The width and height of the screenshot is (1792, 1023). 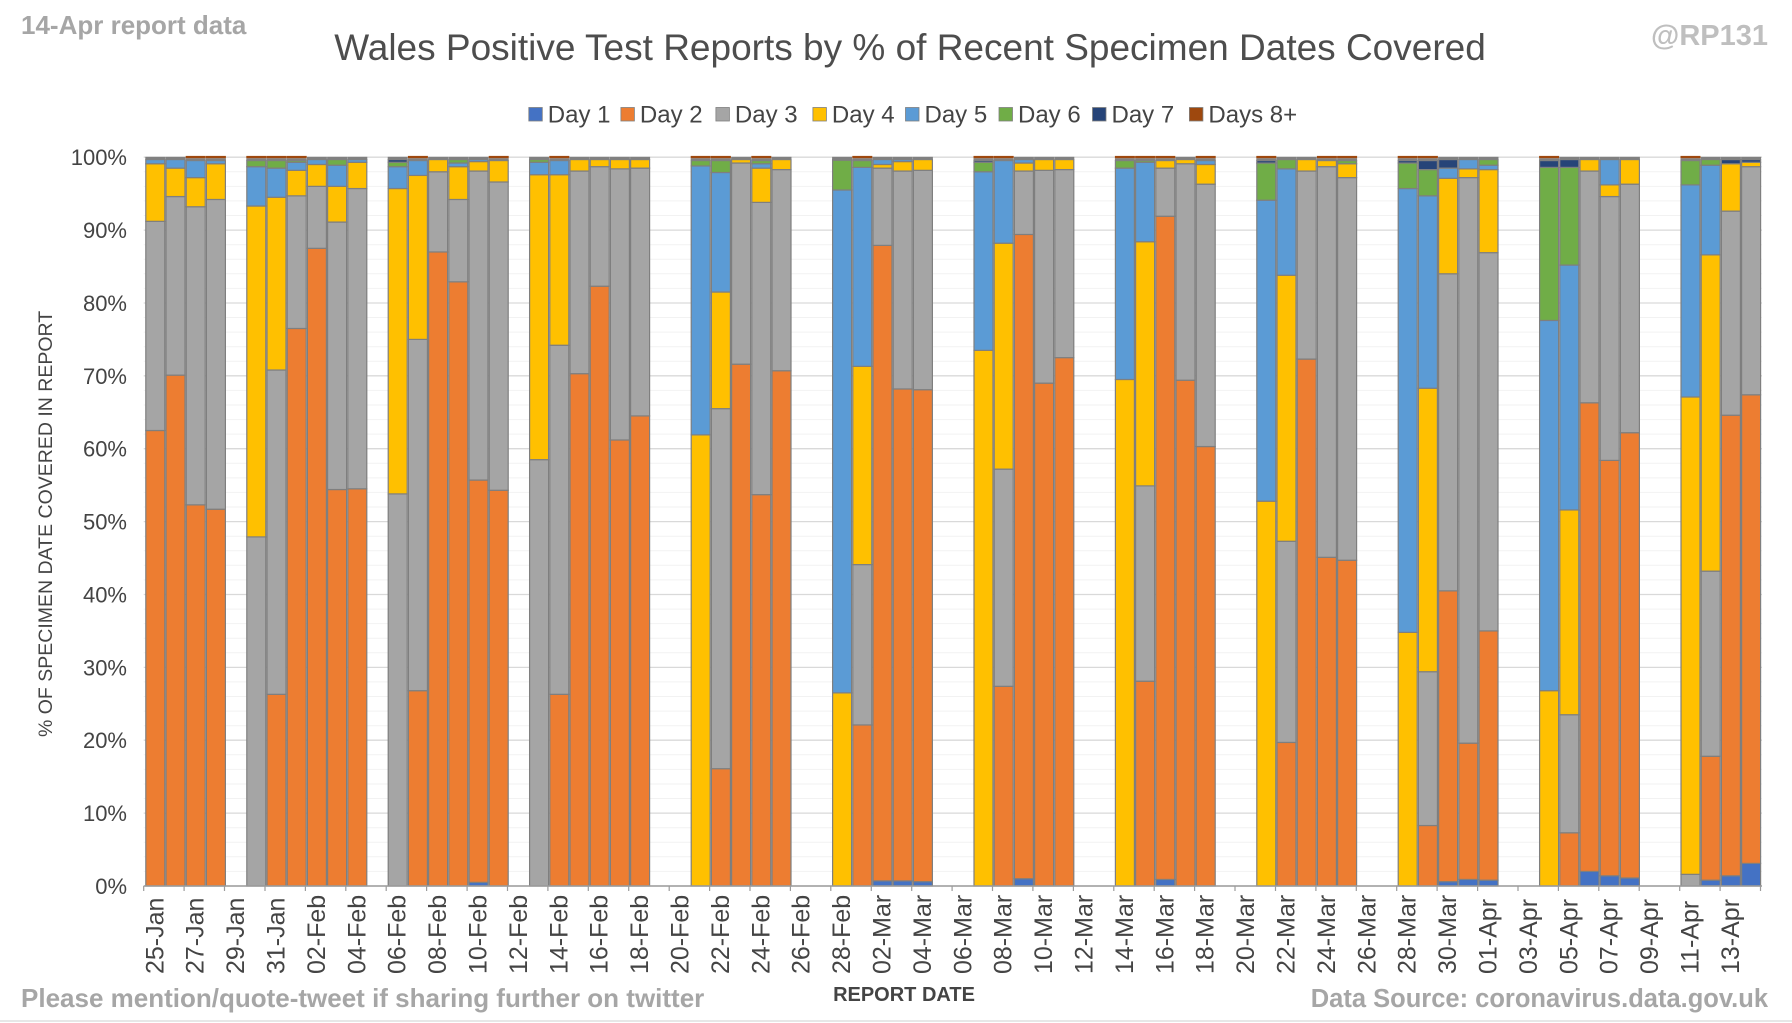 I want to click on svg-text: 12-Feb, so click(x=519, y=934).